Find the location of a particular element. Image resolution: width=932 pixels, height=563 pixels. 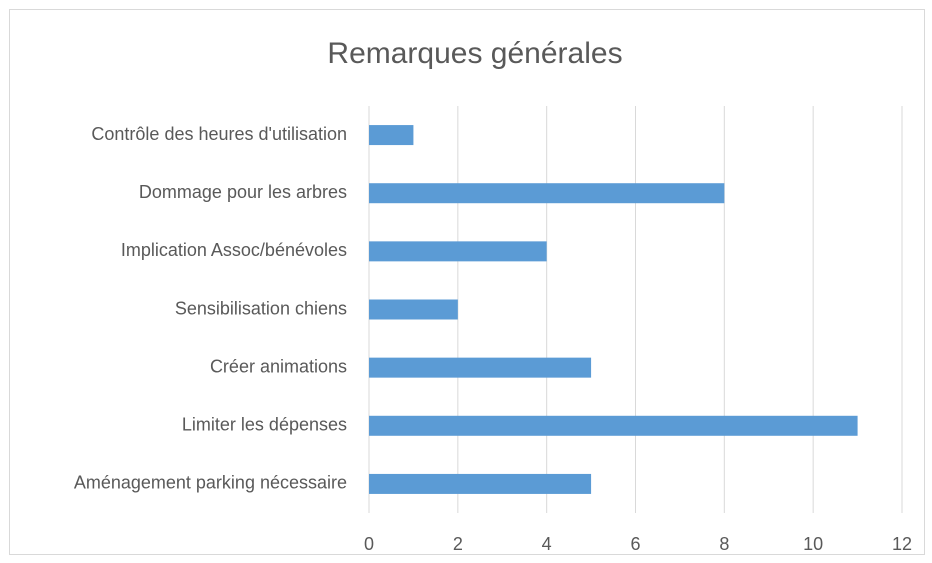

x-tick-label: 6 is located at coordinates (635, 544).